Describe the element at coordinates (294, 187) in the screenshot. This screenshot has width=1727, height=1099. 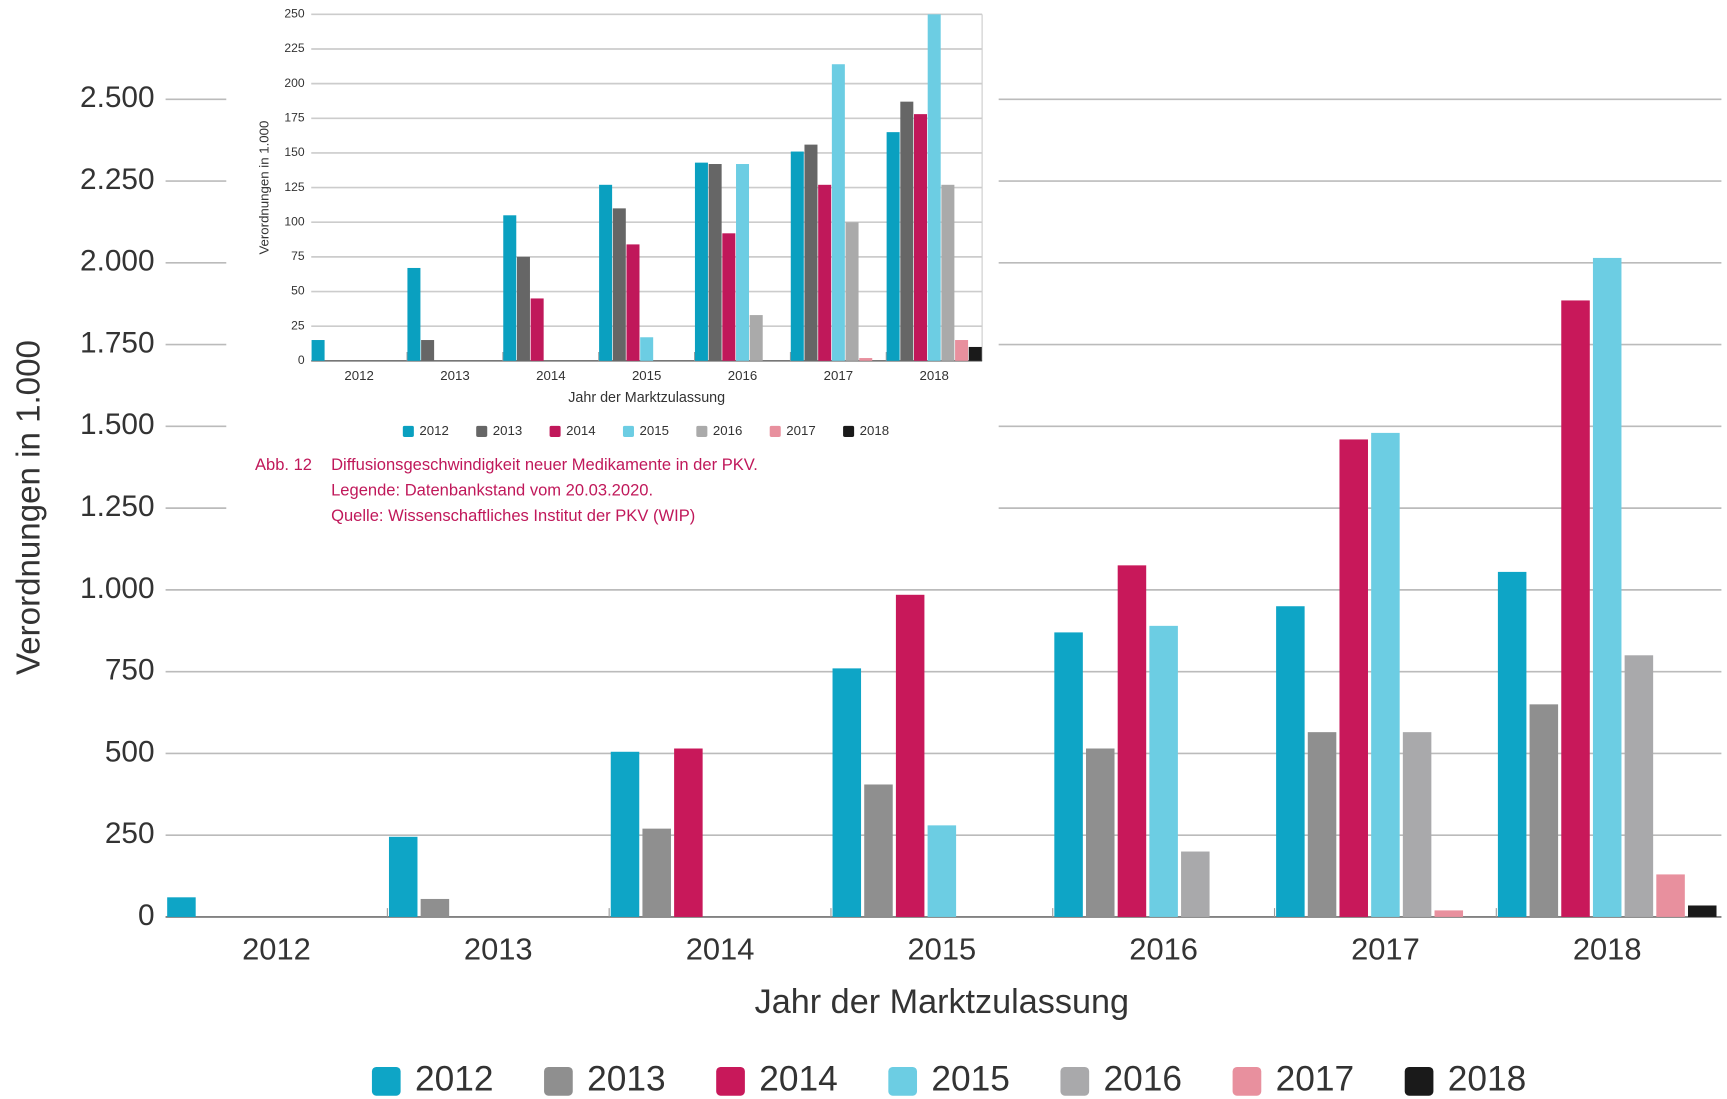
I see `y-tick-label: 125` at that location.